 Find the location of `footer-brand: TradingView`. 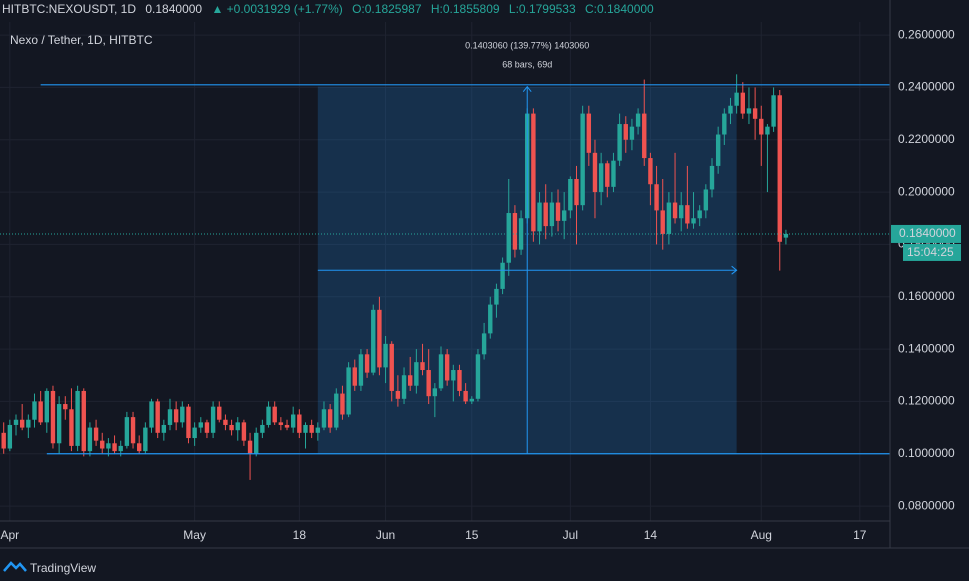

footer-brand: TradingView is located at coordinates (63, 568).